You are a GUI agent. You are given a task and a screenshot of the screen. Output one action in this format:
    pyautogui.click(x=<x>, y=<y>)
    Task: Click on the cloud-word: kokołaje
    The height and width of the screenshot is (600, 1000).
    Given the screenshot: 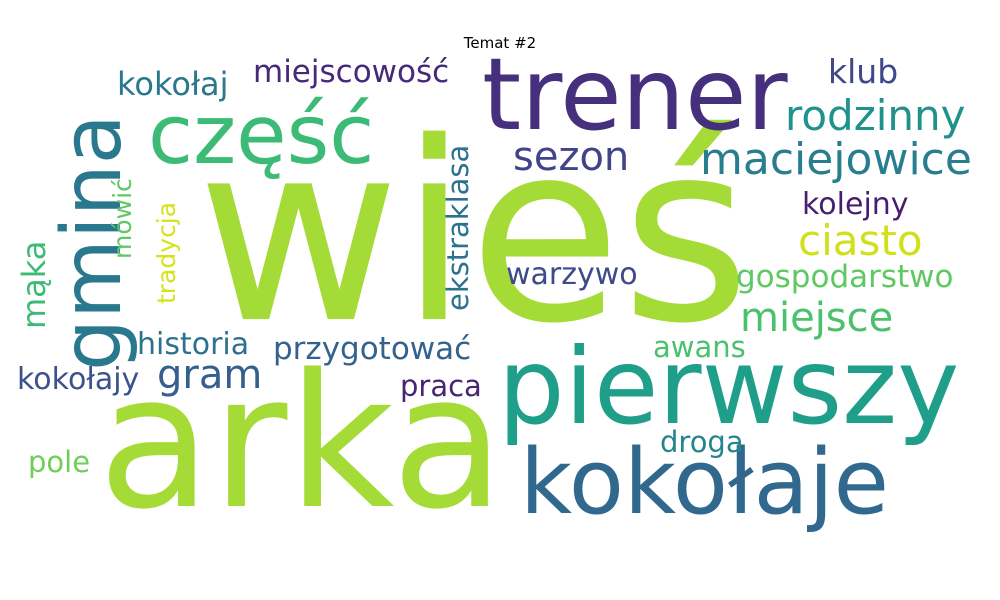 What is the action you would take?
    pyautogui.click(x=705, y=482)
    